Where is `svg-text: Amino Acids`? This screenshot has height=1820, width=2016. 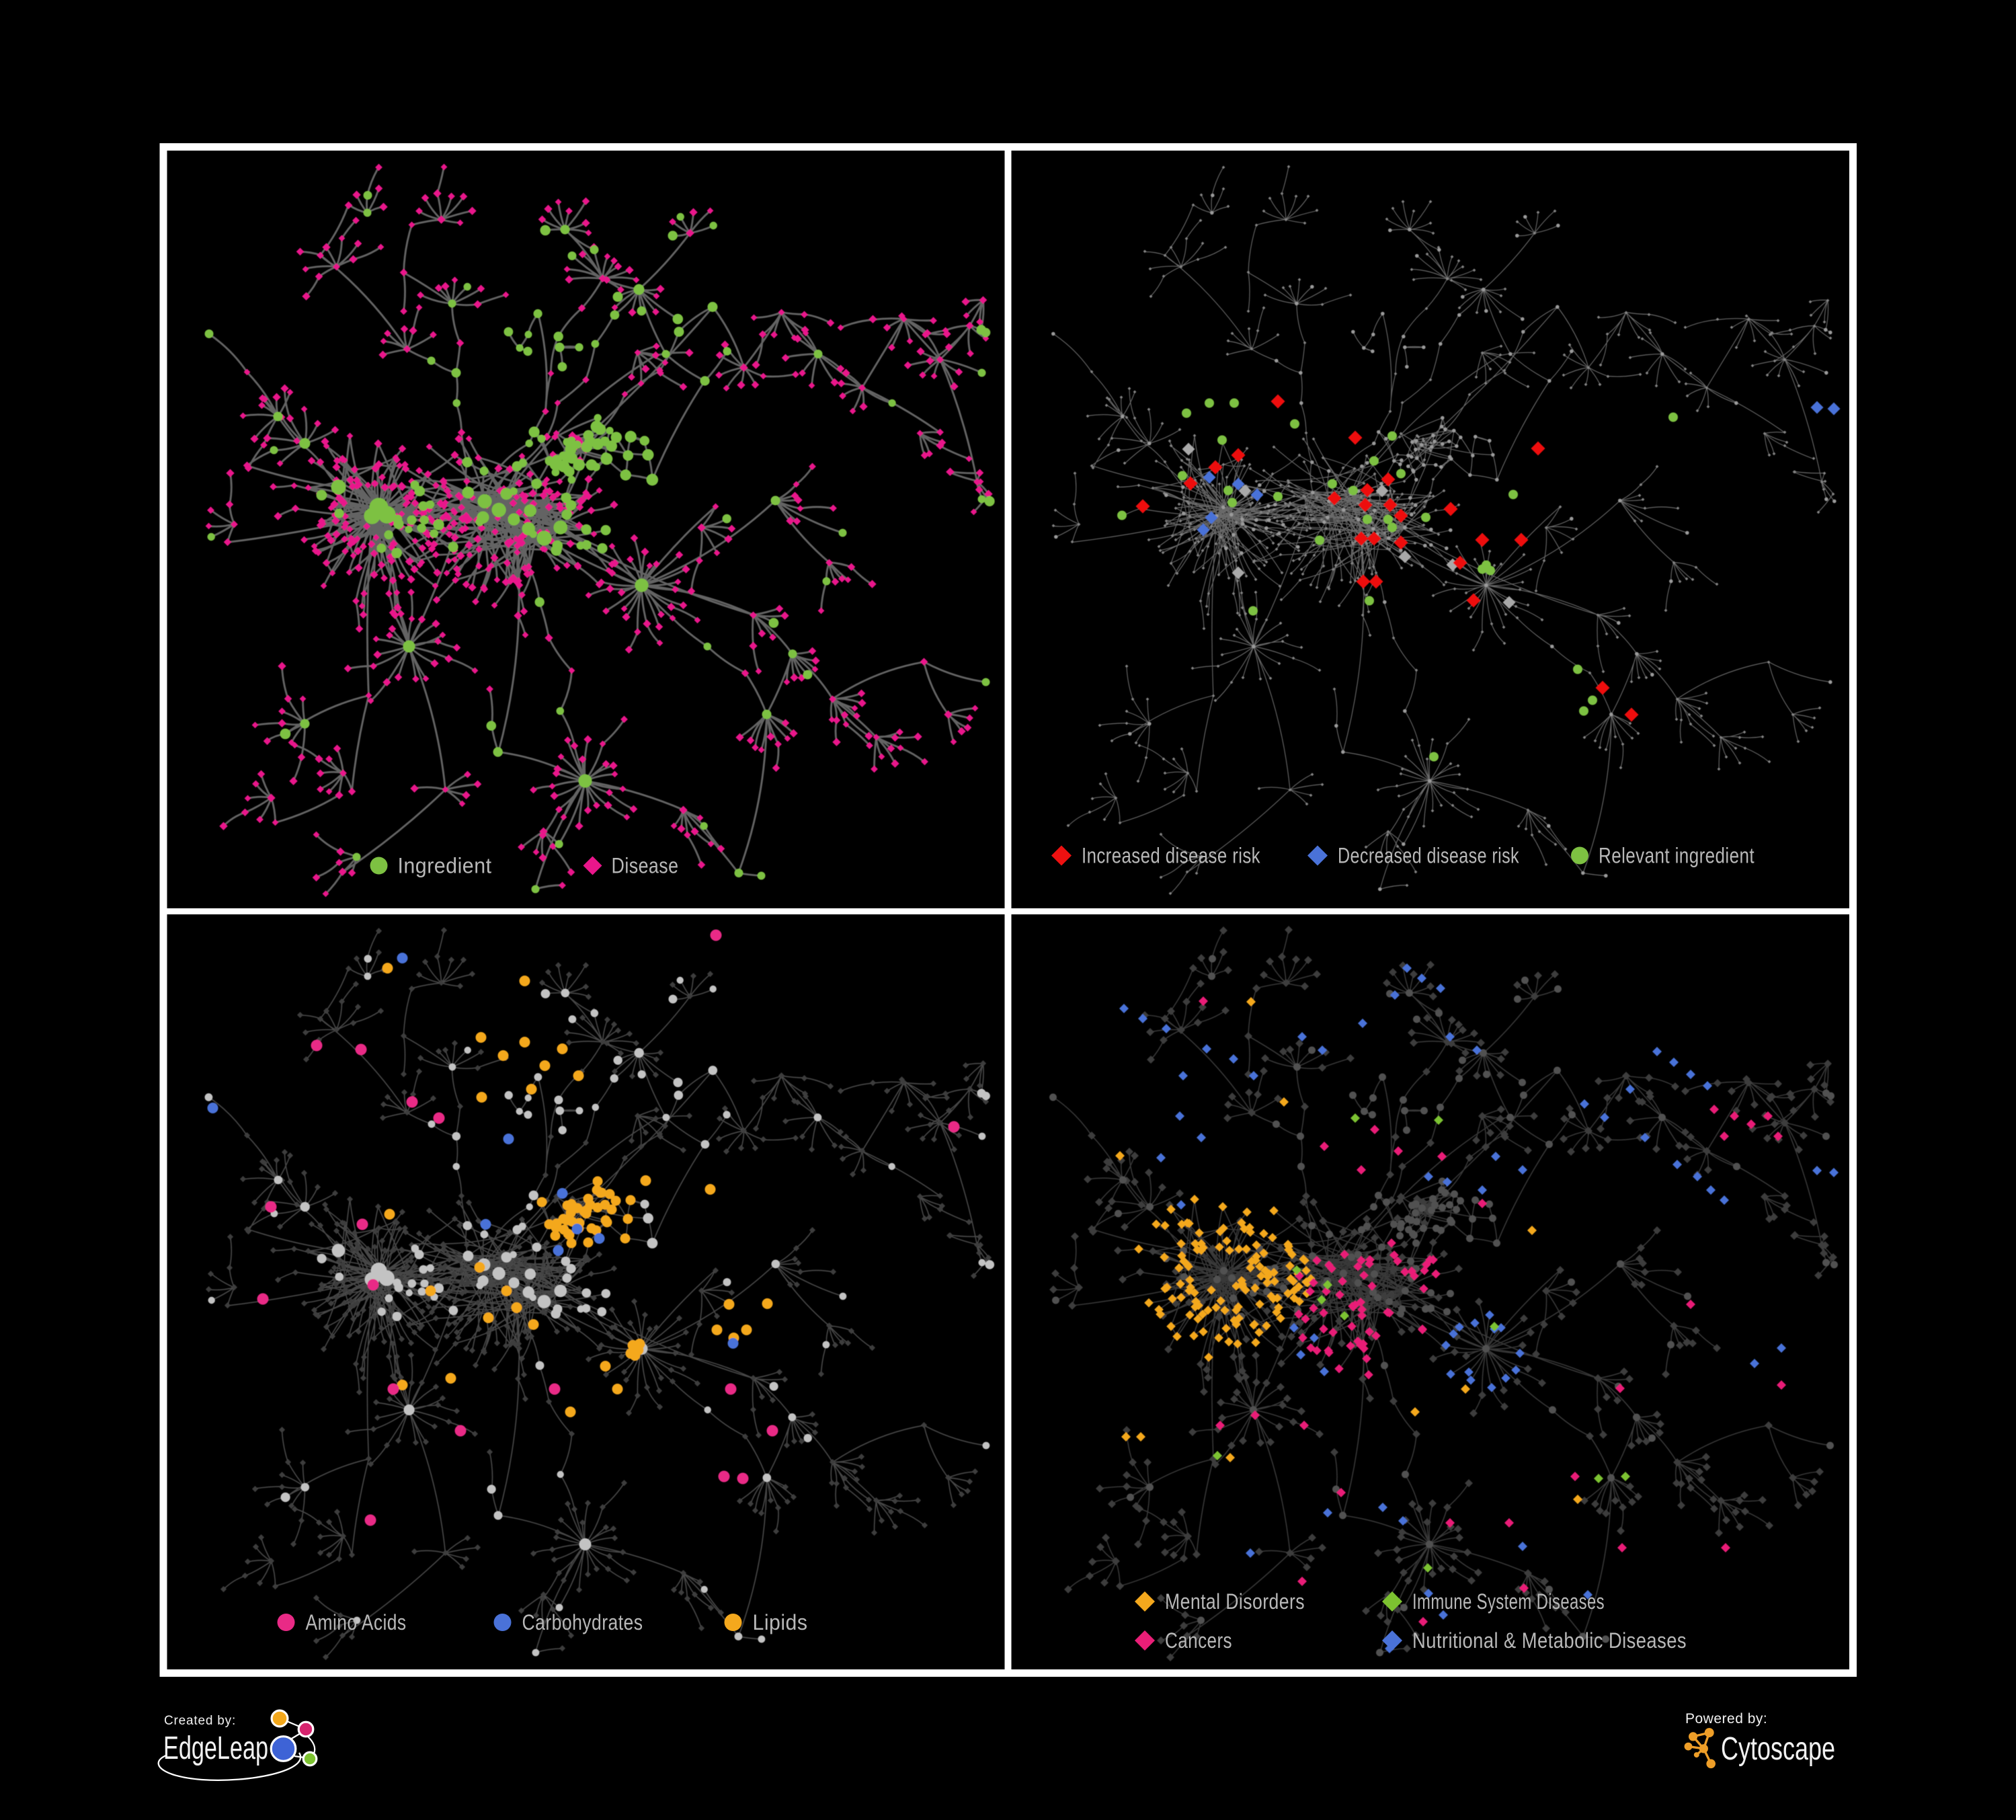
svg-text: Amino Acids is located at coordinates (356, 1622).